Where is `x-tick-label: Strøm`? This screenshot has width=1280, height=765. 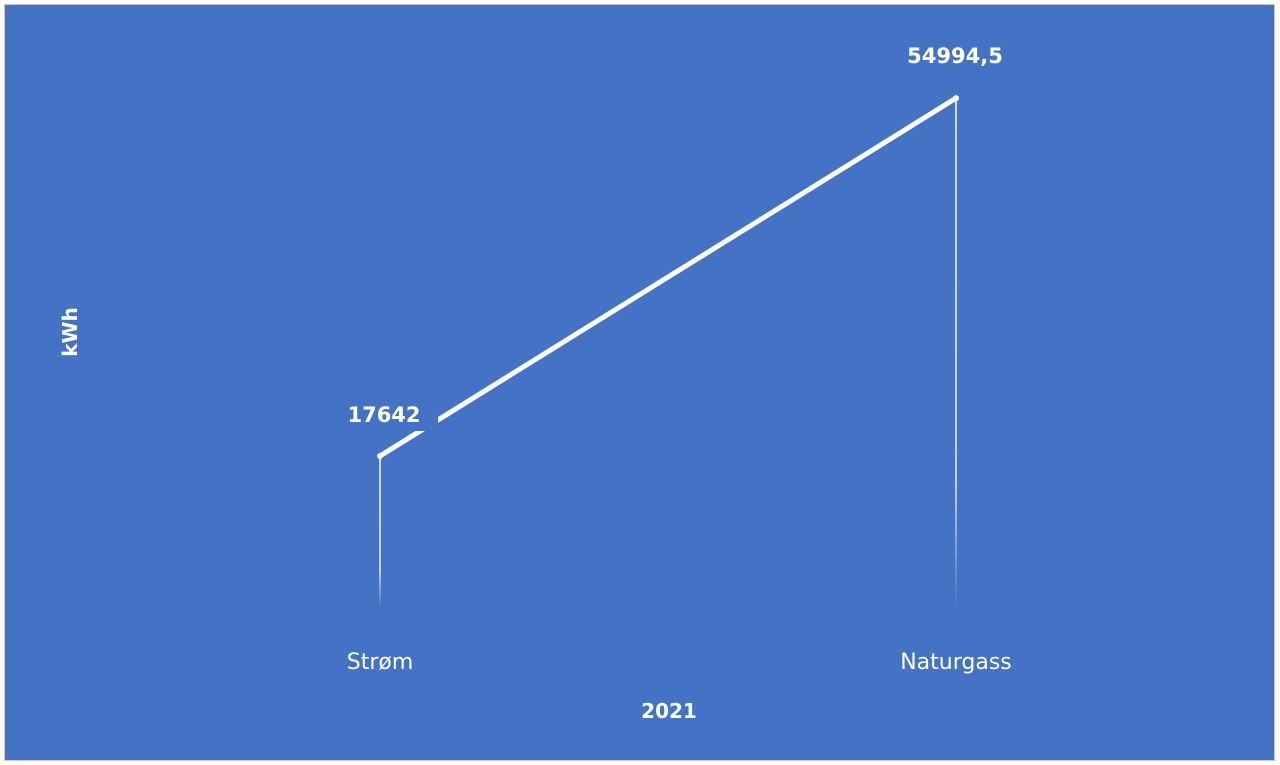 x-tick-label: Strøm is located at coordinates (380, 662).